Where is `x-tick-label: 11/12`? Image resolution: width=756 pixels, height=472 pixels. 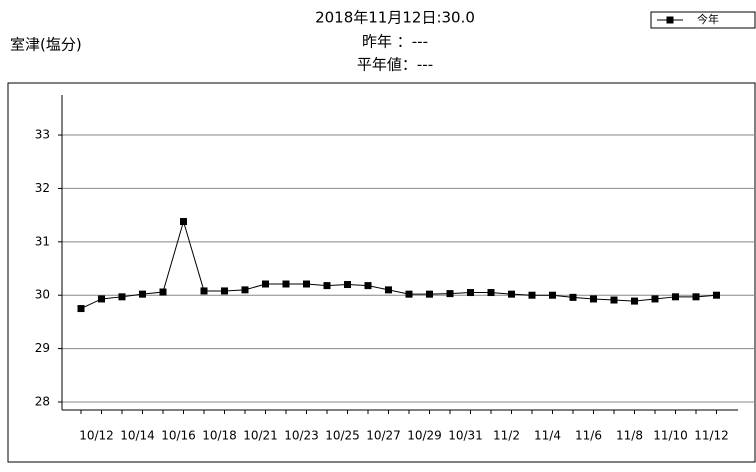 x-tick-label: 11/12 is located at coordinates (711, 436).